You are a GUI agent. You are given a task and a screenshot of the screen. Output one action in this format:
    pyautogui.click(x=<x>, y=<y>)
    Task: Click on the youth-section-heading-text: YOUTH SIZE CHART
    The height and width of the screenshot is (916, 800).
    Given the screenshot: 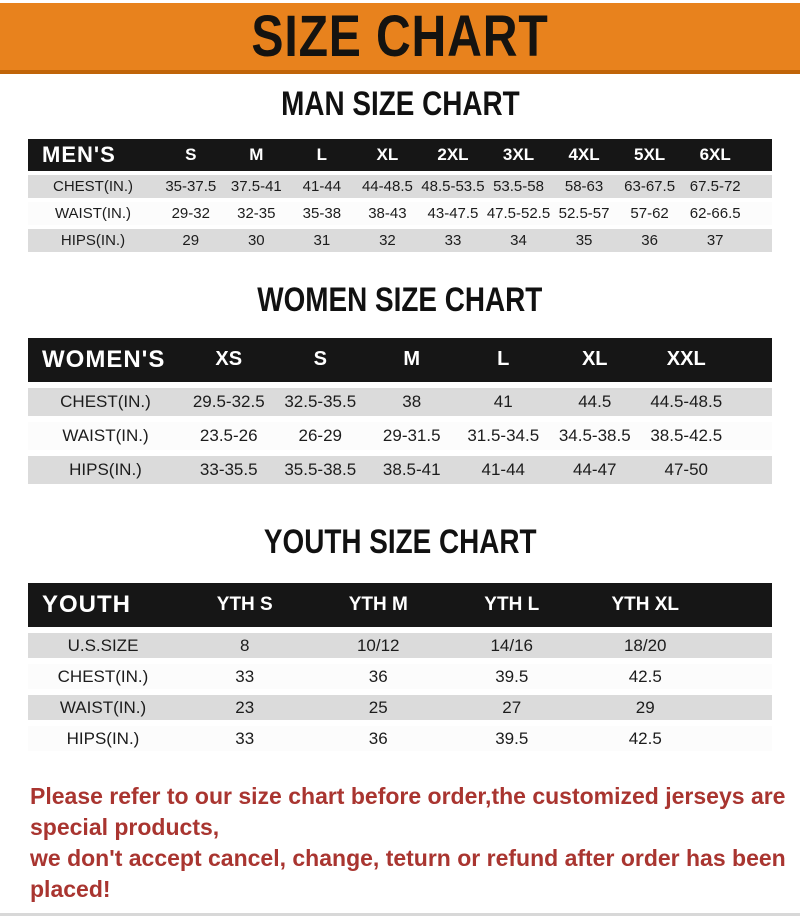 What is the action you would take?
    pyautogui.click(x=400, y=541)
    